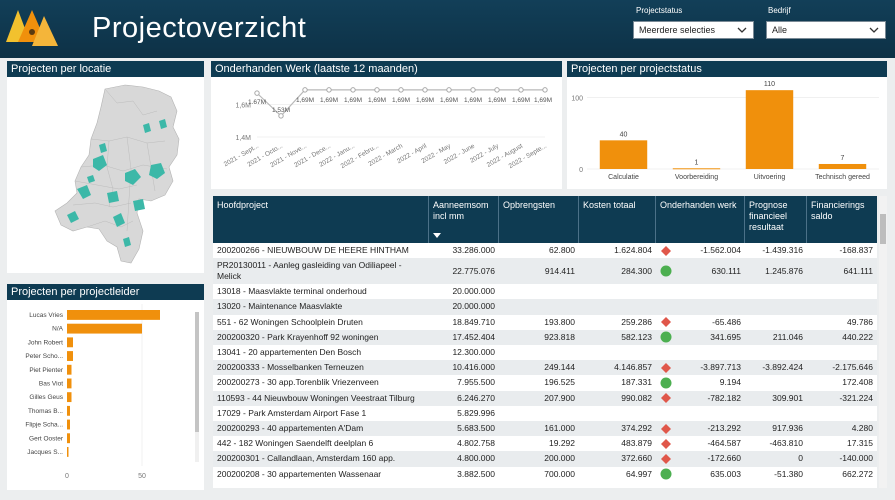 The image size is (895, 500). Describe the element at coordinates (666, 337) in the screenshot. I see `green-circle-icon` at that location.